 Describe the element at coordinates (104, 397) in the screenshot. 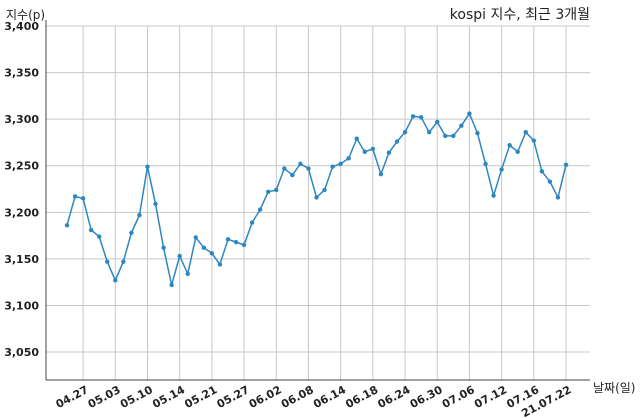

I see `x-tick-label: 05.03` at that location.